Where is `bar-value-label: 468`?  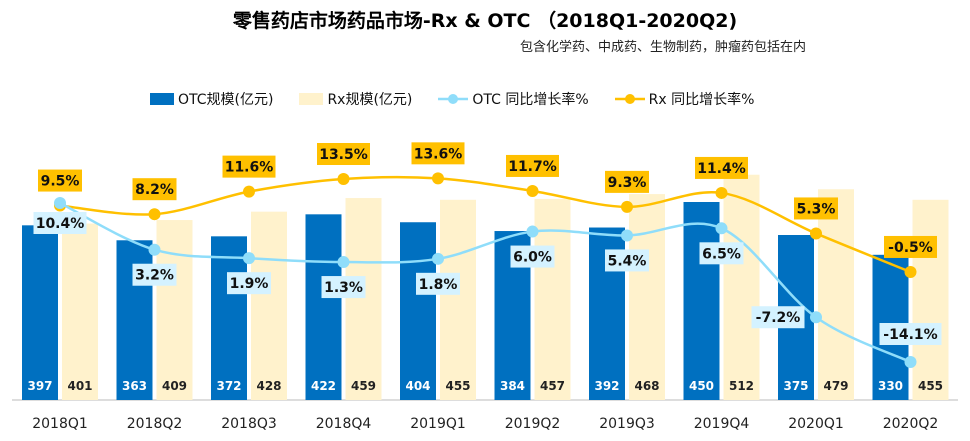
bar-value-label: 468 is located at coordinates (646, 386).